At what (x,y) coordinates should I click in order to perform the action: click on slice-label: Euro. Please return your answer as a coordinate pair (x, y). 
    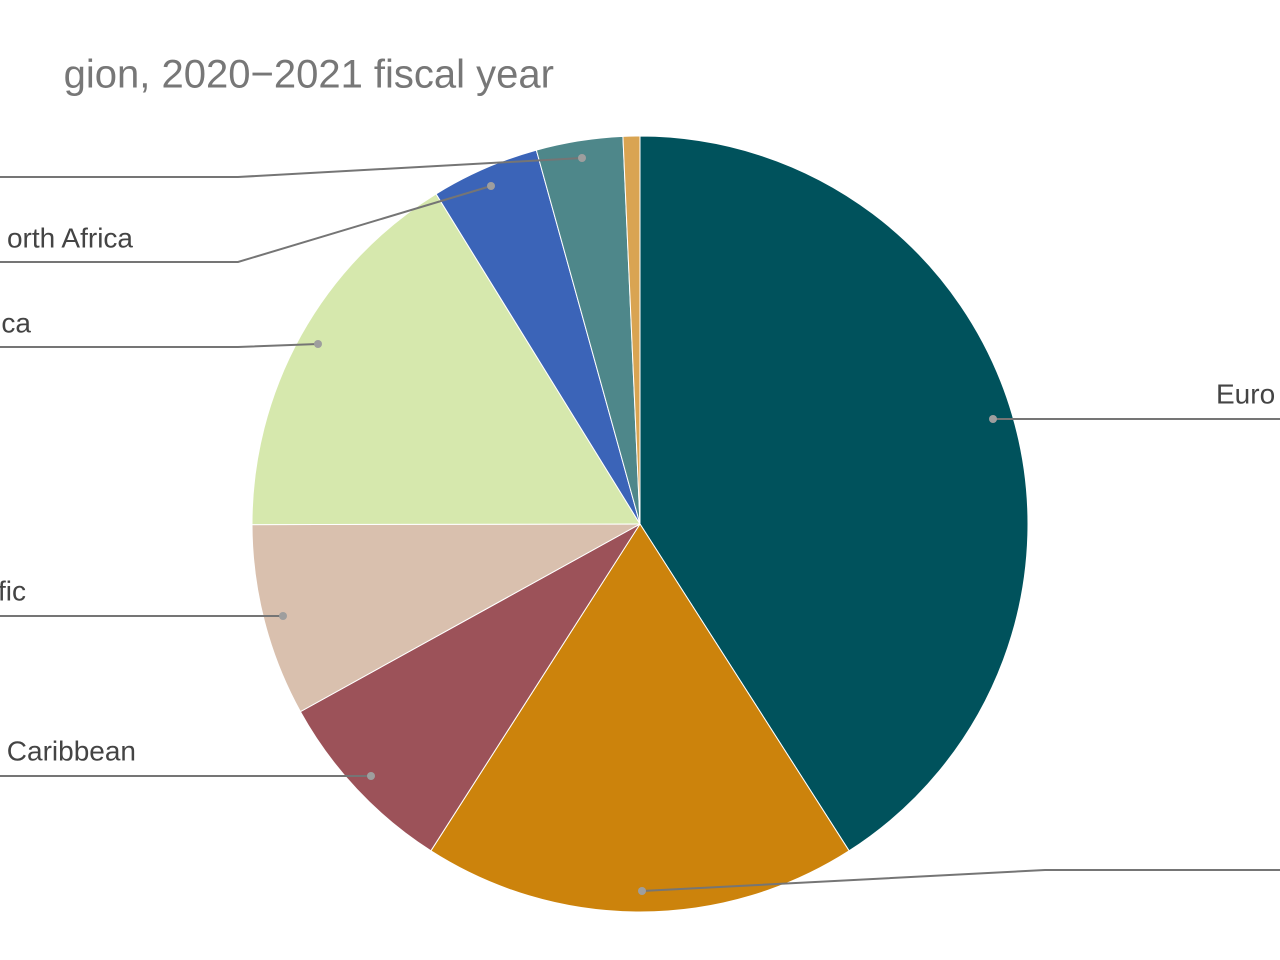
    Looking at the image, I should click on (1245, 393).